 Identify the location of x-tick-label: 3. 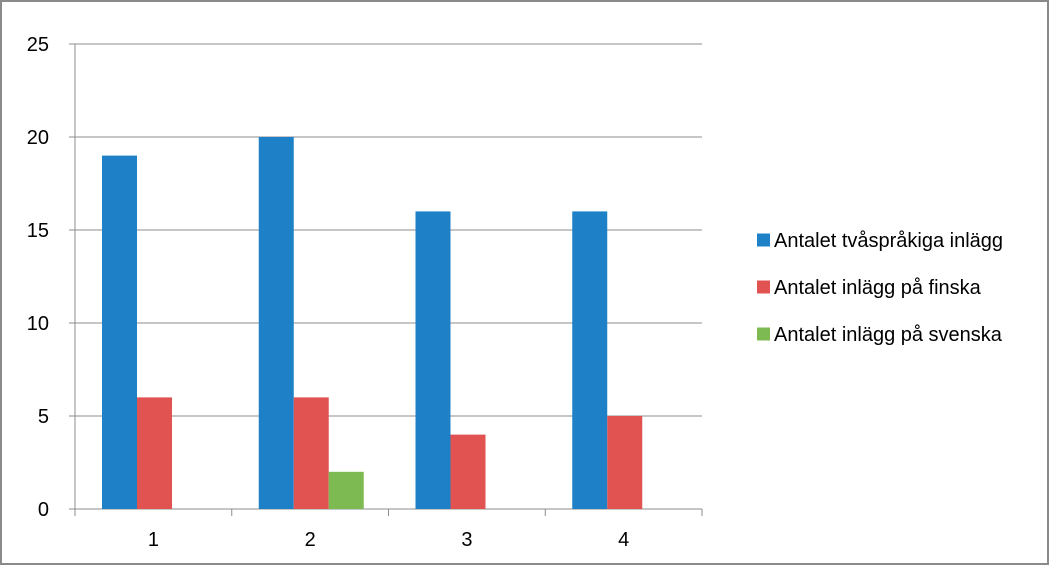
(466, 540).